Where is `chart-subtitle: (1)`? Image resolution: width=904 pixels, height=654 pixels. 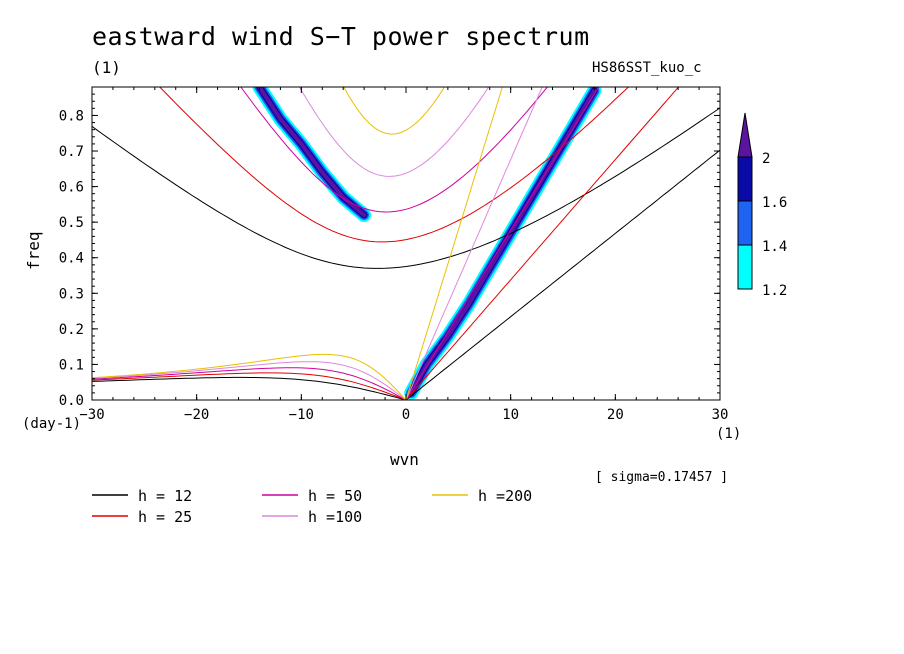
chart-subtitle: (1) is located at coordinates (106, 67).